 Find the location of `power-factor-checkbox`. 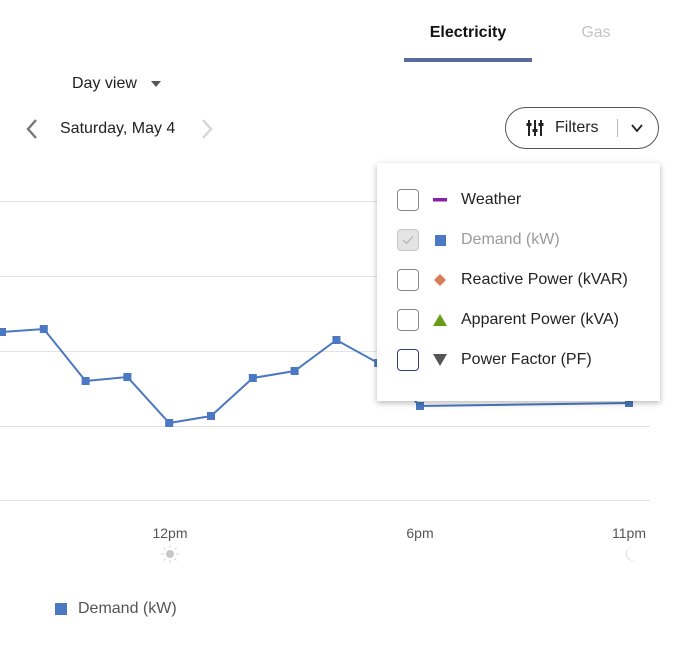

power-factor-checkbox is located at coordinates (408, 360).